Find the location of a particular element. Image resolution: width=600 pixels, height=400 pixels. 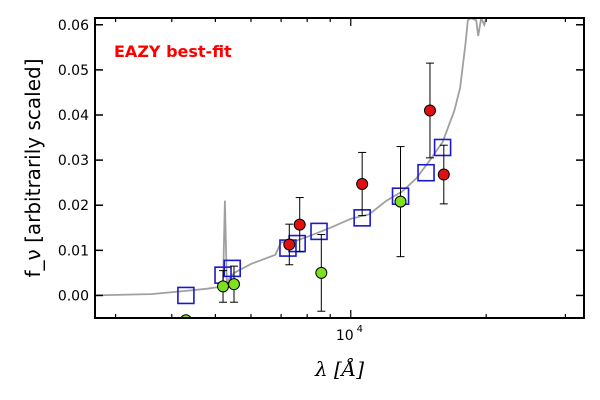

y-tick-label: 0.02 is located at coordinates (73, 206).